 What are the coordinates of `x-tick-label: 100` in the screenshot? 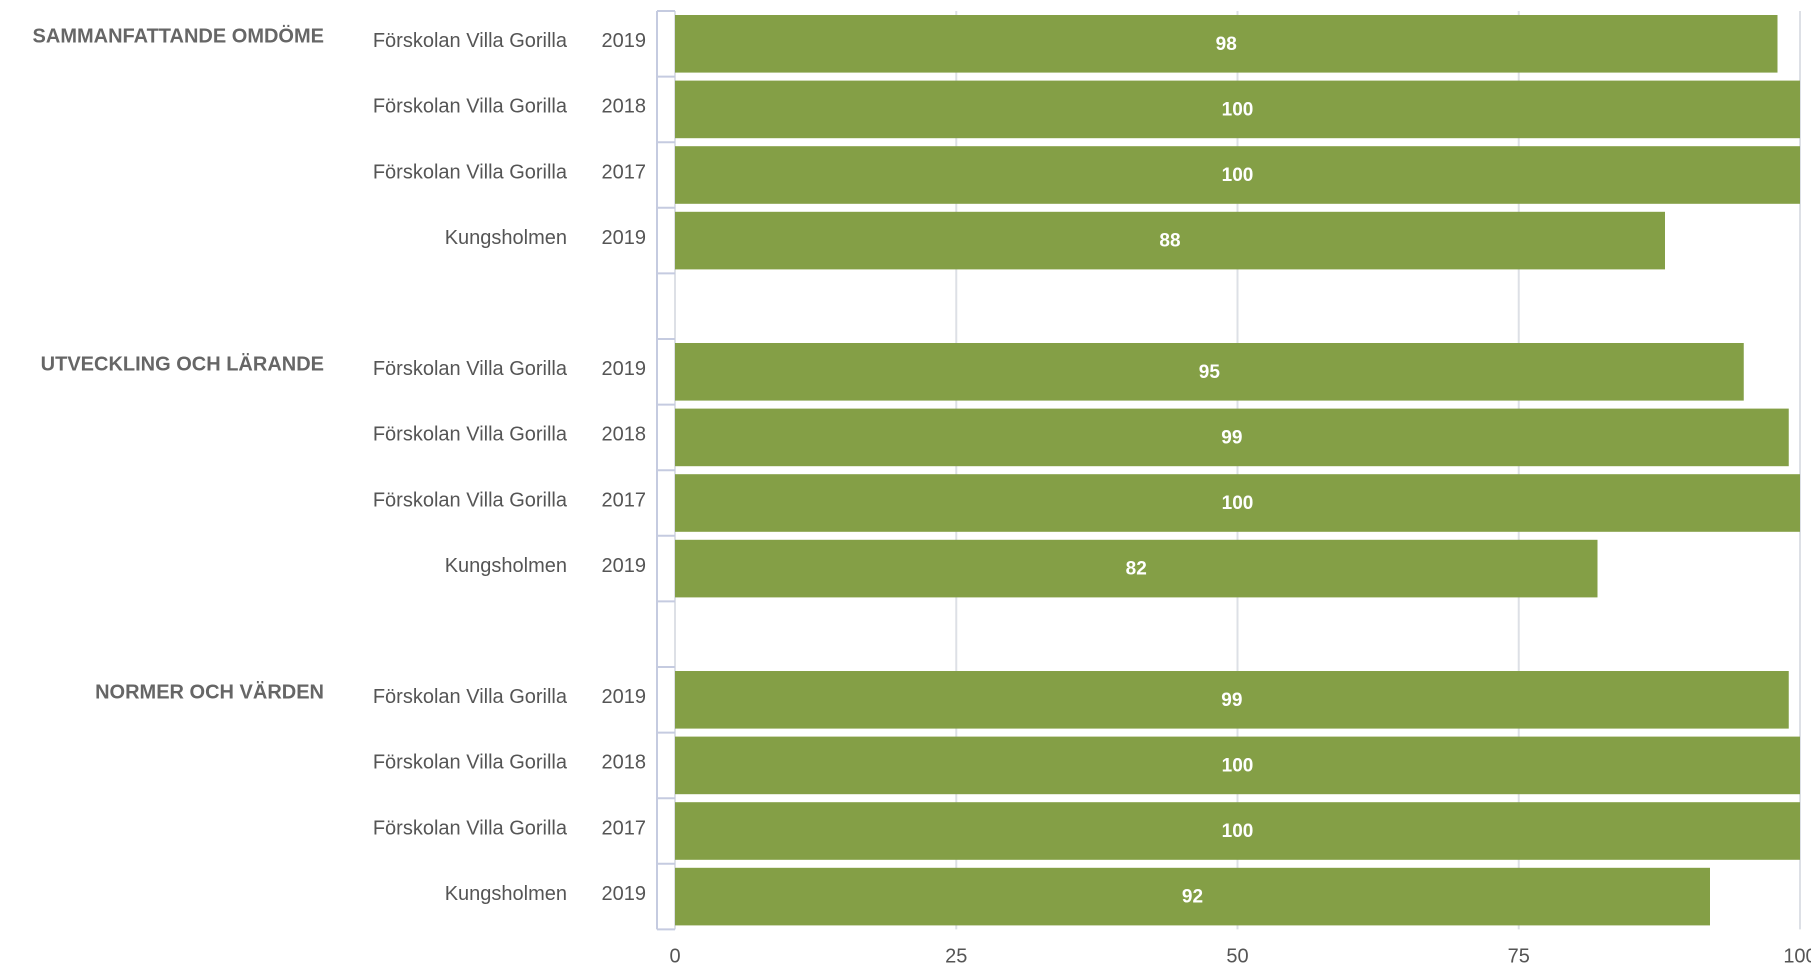 It's located at (1797, 957).